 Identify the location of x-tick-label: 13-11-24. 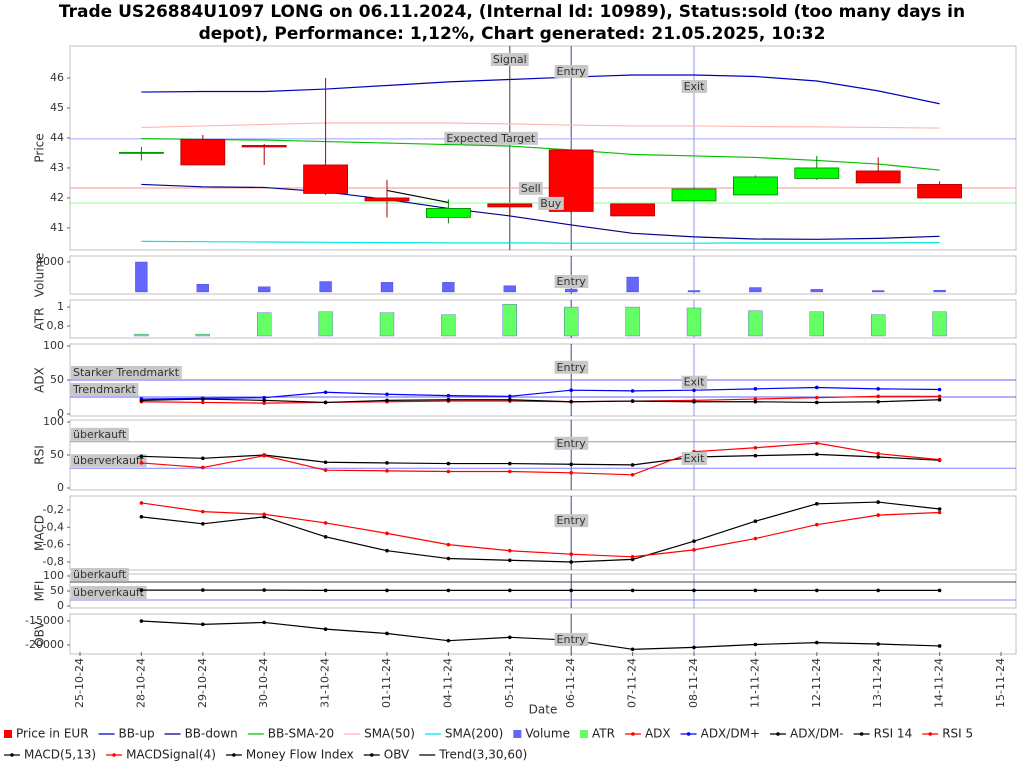
(877, 683).